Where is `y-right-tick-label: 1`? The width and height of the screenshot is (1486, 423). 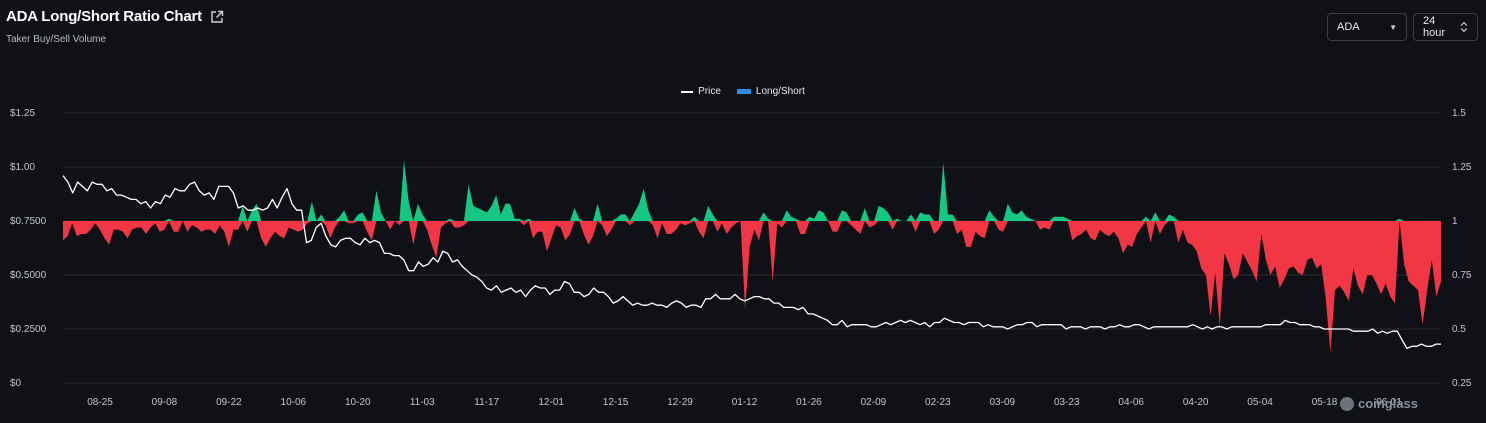
y-right-tick-label: 1 is located at coordinates (1455, 221).